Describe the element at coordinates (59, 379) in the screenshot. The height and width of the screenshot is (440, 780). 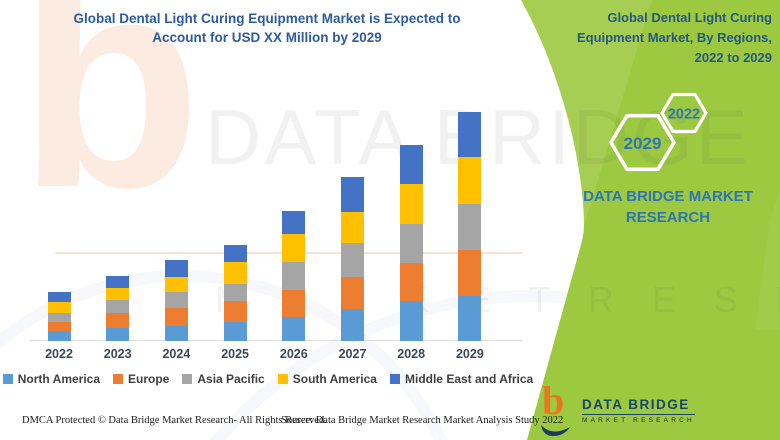
I see `legend-label: North America` at that location.